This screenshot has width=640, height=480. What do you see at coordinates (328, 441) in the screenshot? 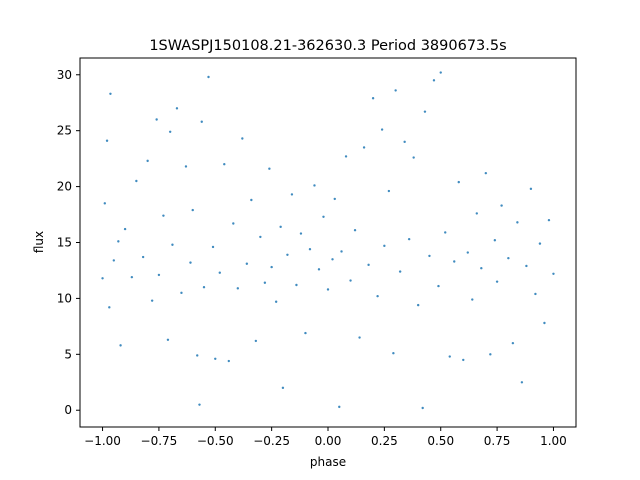
I see `x-tick-label: 0.00` at bounding box center [328, 441].